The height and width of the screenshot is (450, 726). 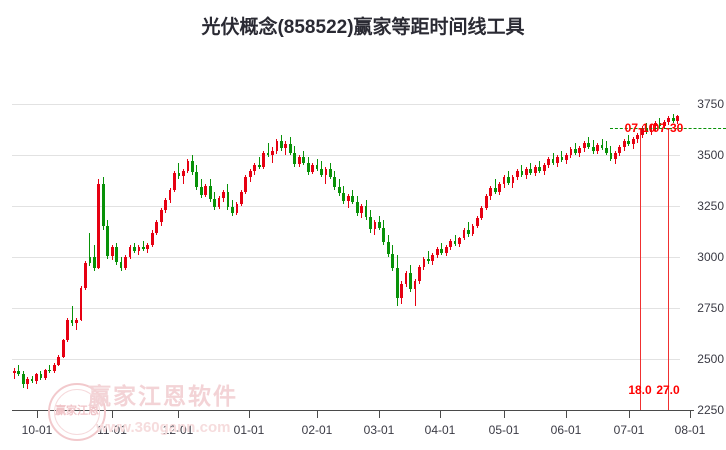 I want to click on x-axis-tick-label: 07-01, so click(x=629, y=430).